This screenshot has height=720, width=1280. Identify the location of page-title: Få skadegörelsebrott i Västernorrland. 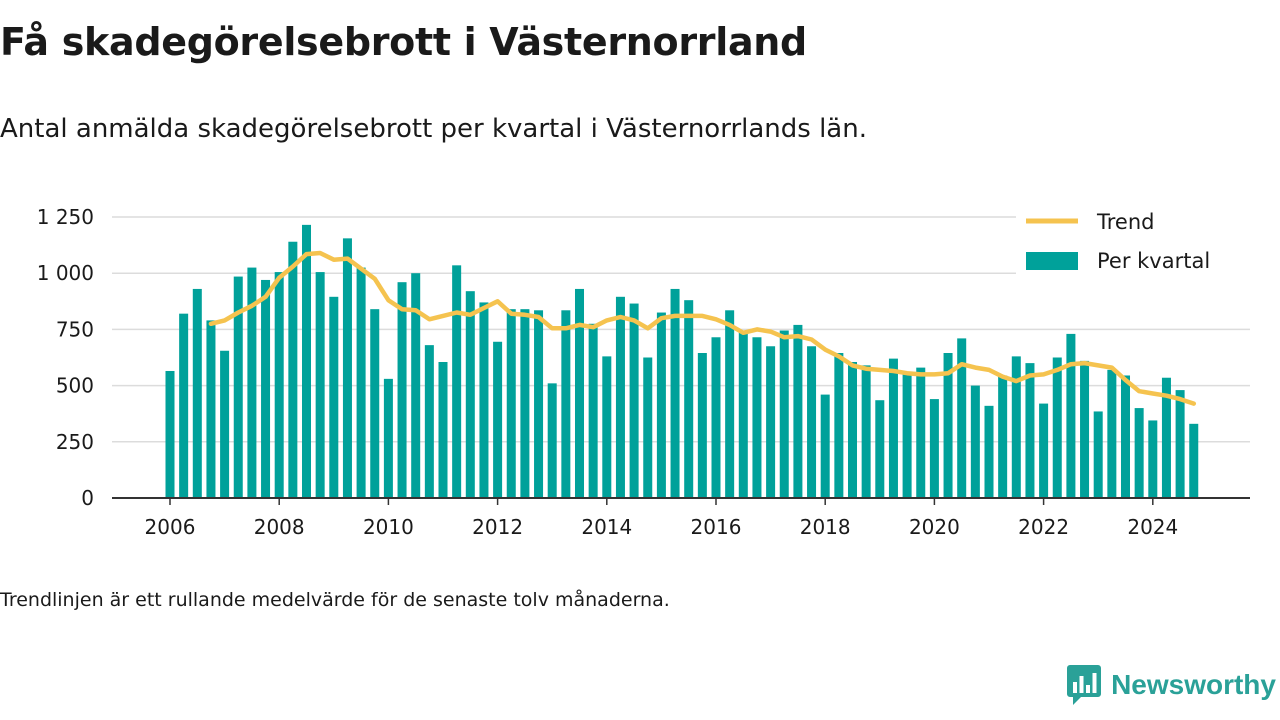
(403, 42).